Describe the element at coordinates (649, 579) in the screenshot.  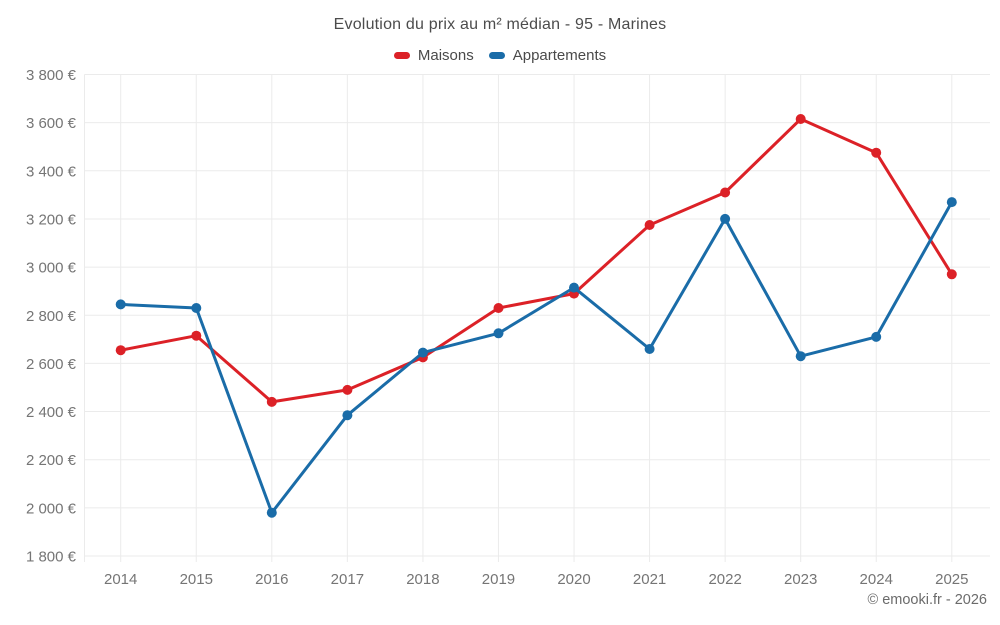
I see `x-tick-label: 2021` at that location.